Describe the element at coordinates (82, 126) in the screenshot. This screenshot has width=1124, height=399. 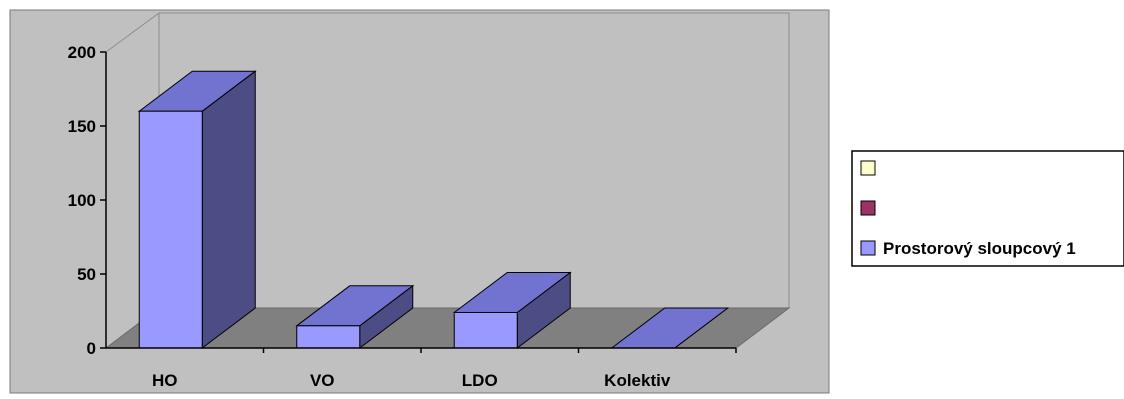
I see `y-tick-label: 150` at that location.